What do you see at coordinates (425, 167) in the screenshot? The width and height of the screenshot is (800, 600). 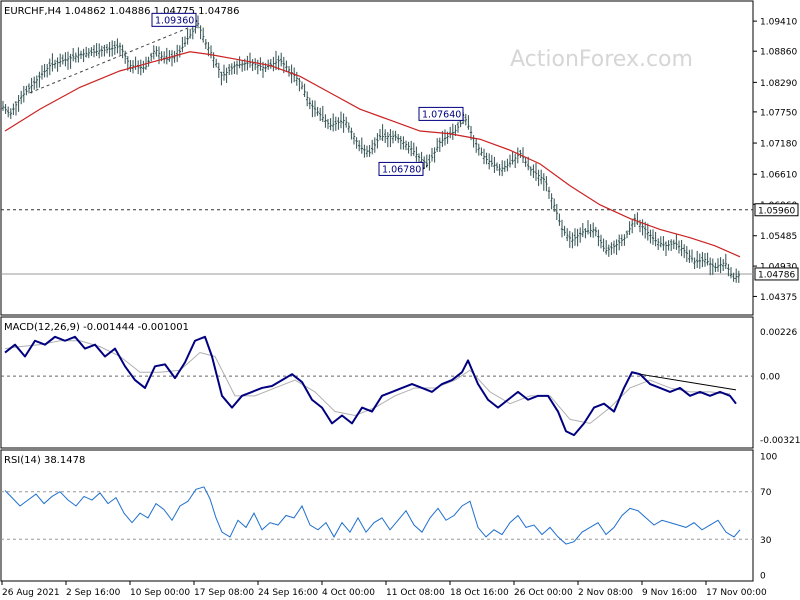 I see `annotation-leader` at bounding box center [425, 167].